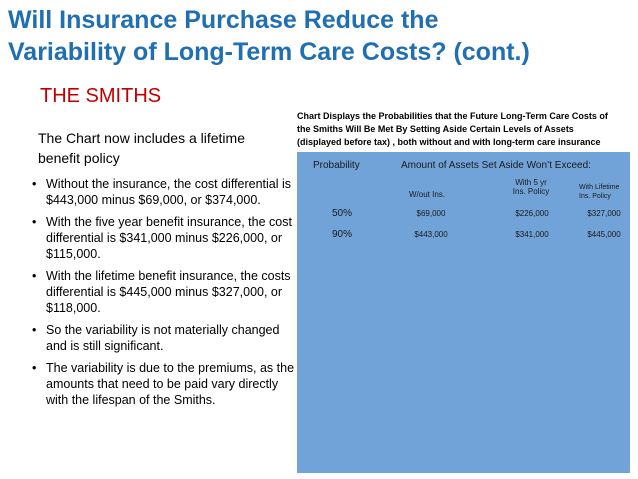  What do you see at coordinates (532, 234) in the screenshot?
I see `row-five-yr: $341,000` at bounding box center [532, 234].